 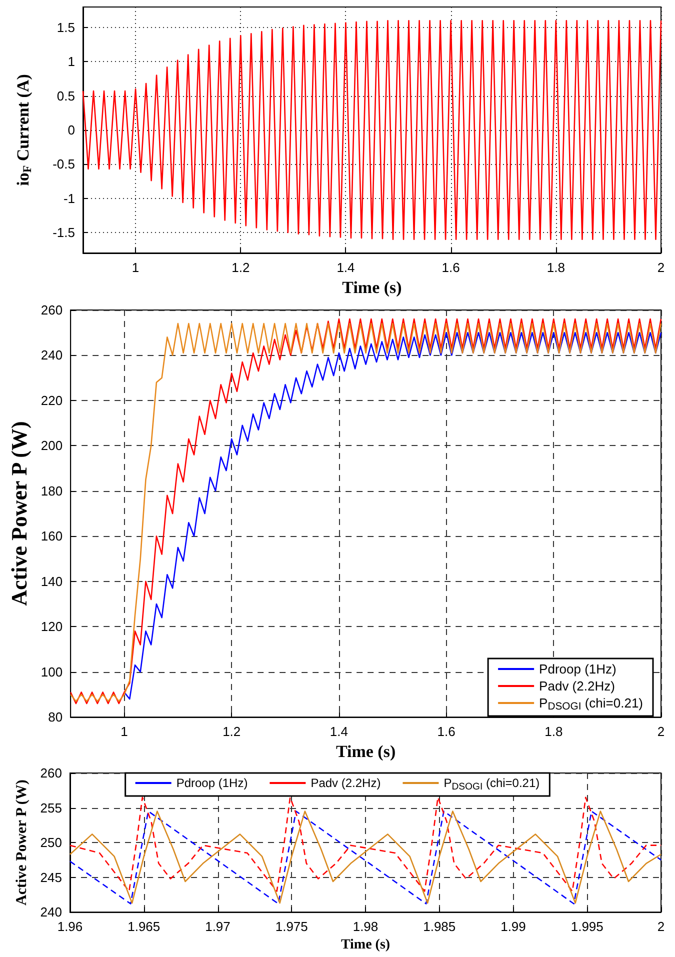 What do you see at coordinates (63, 164) in the screenshot?
I see `y-tick-label: -0.5` at bounding box center [63, 164].